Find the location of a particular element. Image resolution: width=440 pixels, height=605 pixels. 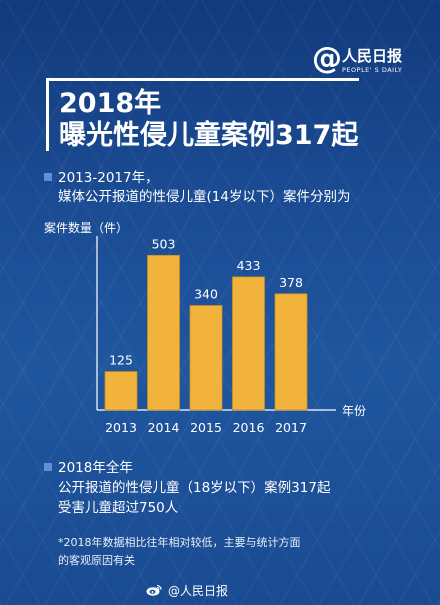

logo-name: 人民日报 is located at coordinates (372, 56).